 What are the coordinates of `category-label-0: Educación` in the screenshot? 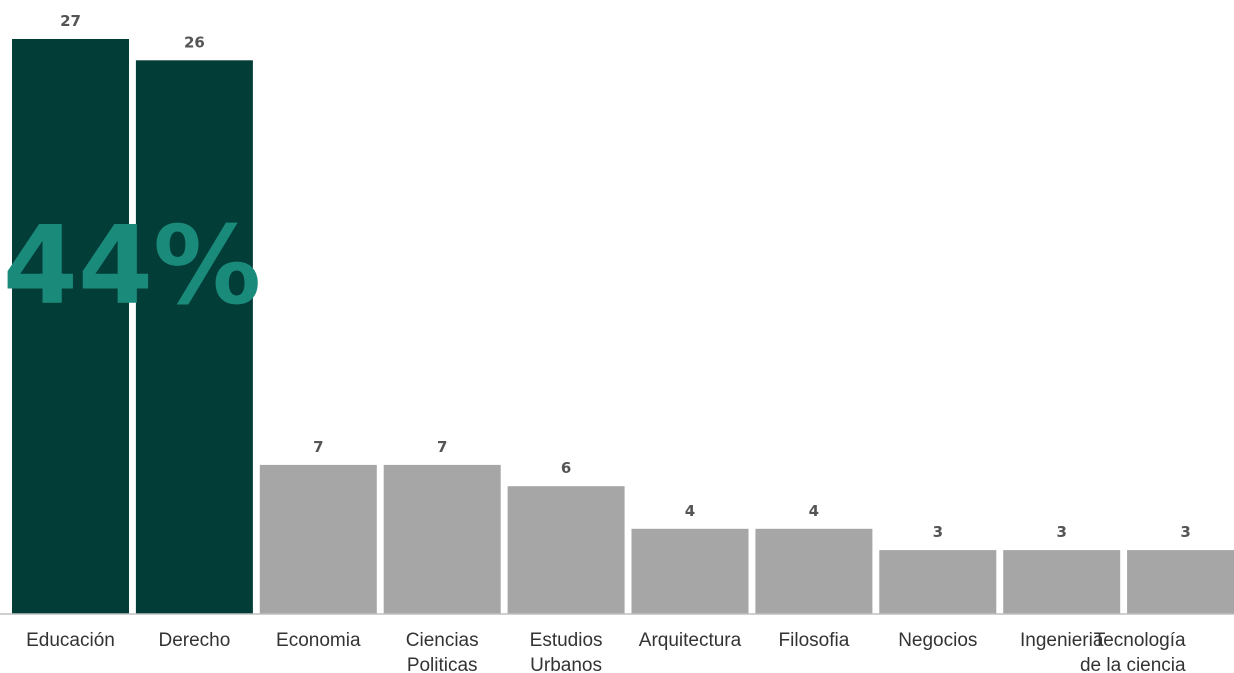 It's located at (70, 640).